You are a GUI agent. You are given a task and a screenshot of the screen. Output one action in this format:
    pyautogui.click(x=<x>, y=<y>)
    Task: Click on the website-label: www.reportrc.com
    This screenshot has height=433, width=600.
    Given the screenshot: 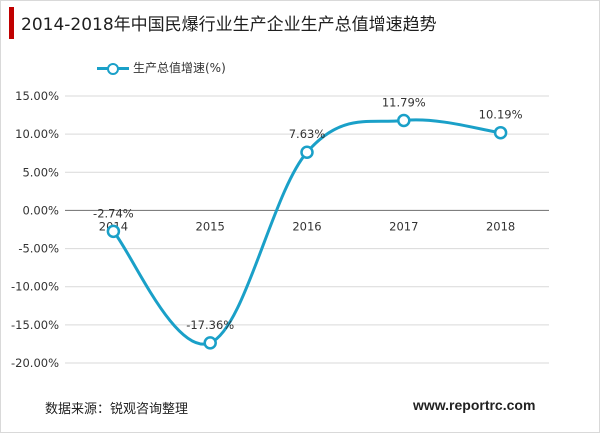 What is the action you would take?
    pyautogui.click(x=474, y=405)
    